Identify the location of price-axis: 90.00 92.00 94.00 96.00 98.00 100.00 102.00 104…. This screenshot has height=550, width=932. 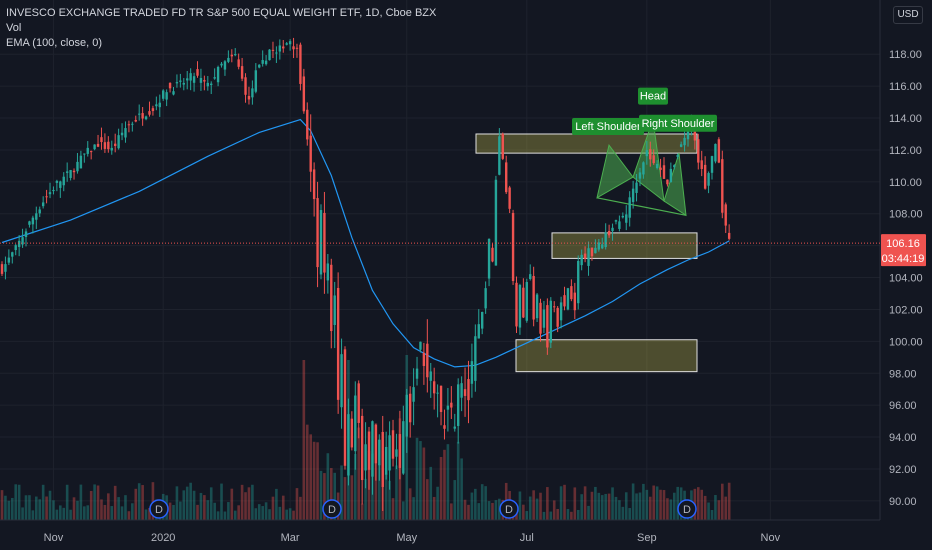
(906, 278).